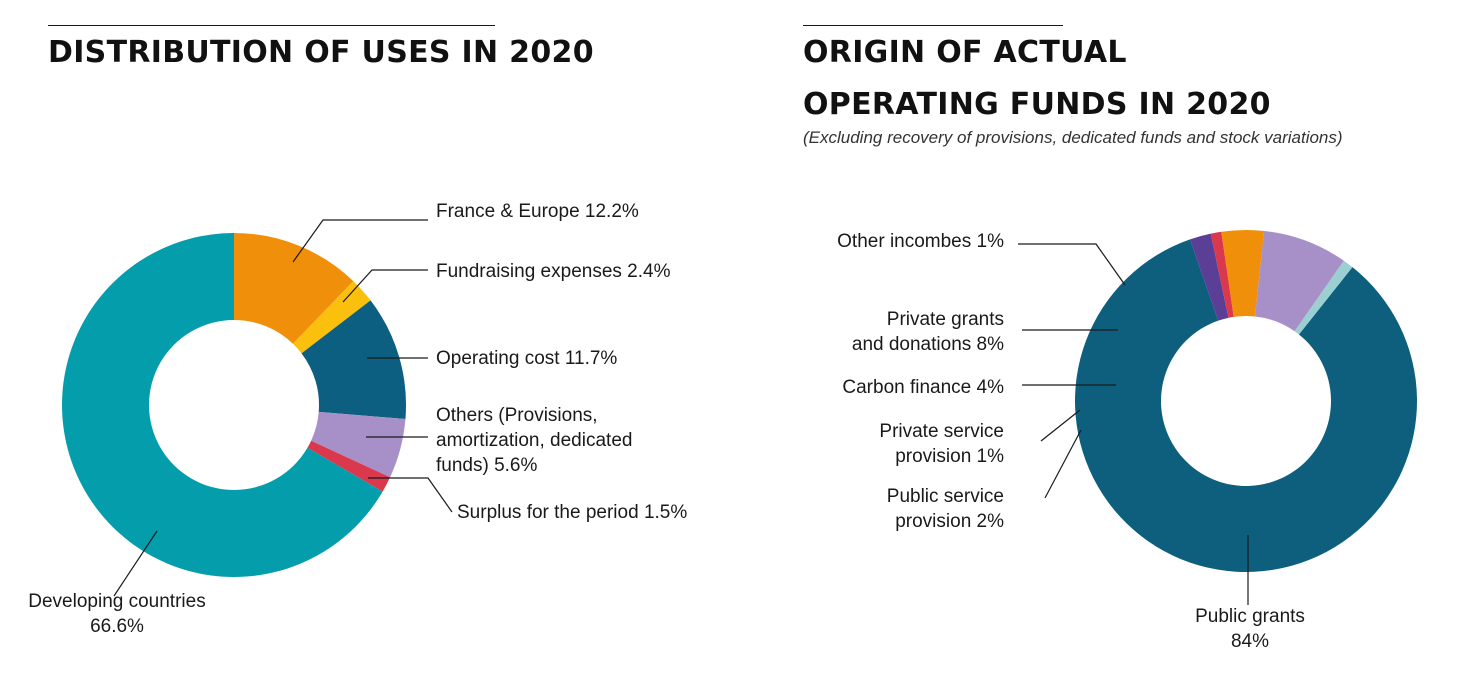 Image resolution: width=1466 pixels, height=682 pixels. What do you see at coordinates (923, 387) in the screenshot?
I see `label-carbon-finance: Carbon finance 4%` at bounding box center [923, 387].